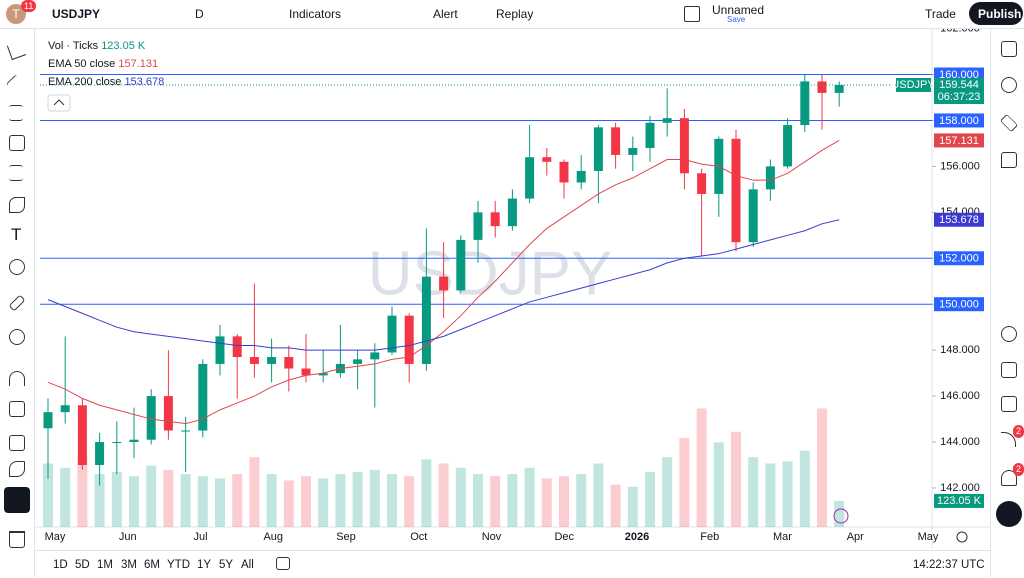 The height and width of the screenshot is (578, 1024). What do you see at coordinates (123, 46) in the screenshot?
I see `legend-value: 123.05 K` at bounding box center [123, 46].